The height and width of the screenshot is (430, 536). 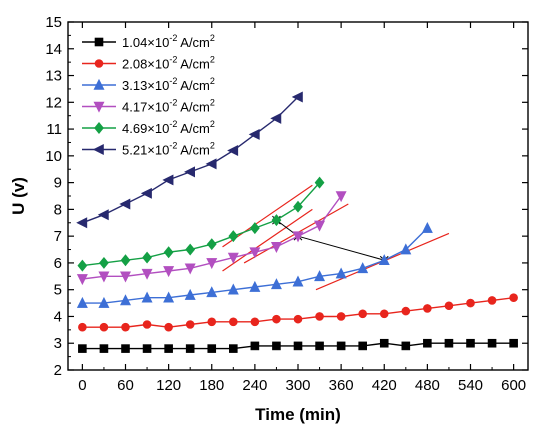 What do you see at coordinates (54, 129) in the screenshot?
I see `y-tick-label: 11` at bounding box center [54, 129].